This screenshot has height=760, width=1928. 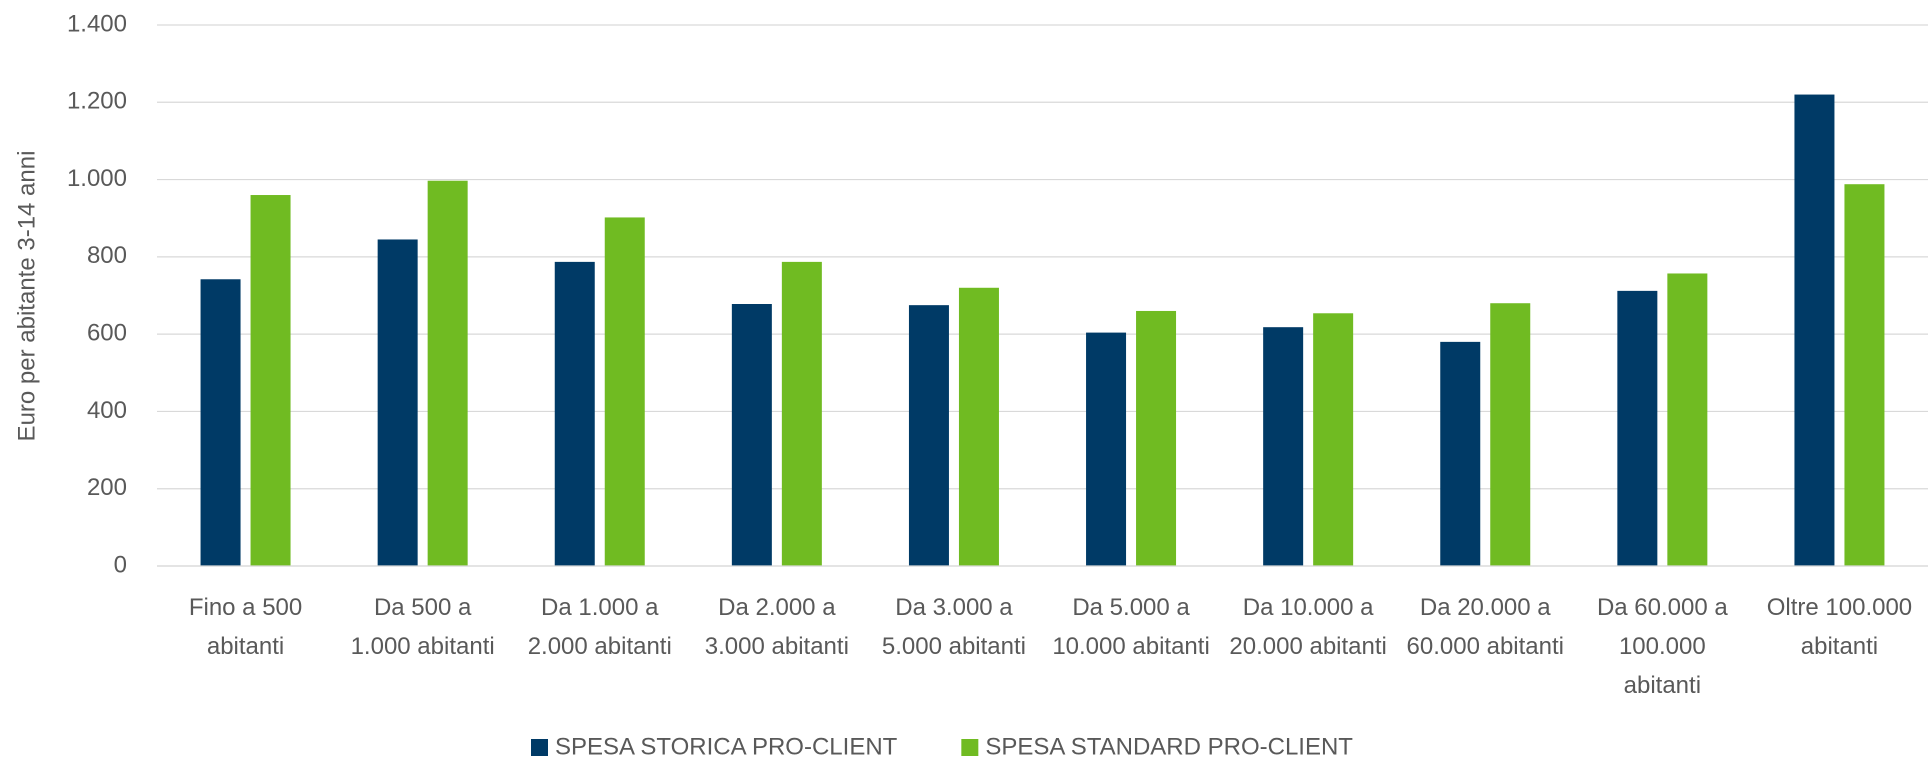 What do you see at coordinates (1485, 627) in the screenshot?
I see `x-tick-label: Da 20.000 a 60.000 abitanti` at bounding box center [1485, 627].